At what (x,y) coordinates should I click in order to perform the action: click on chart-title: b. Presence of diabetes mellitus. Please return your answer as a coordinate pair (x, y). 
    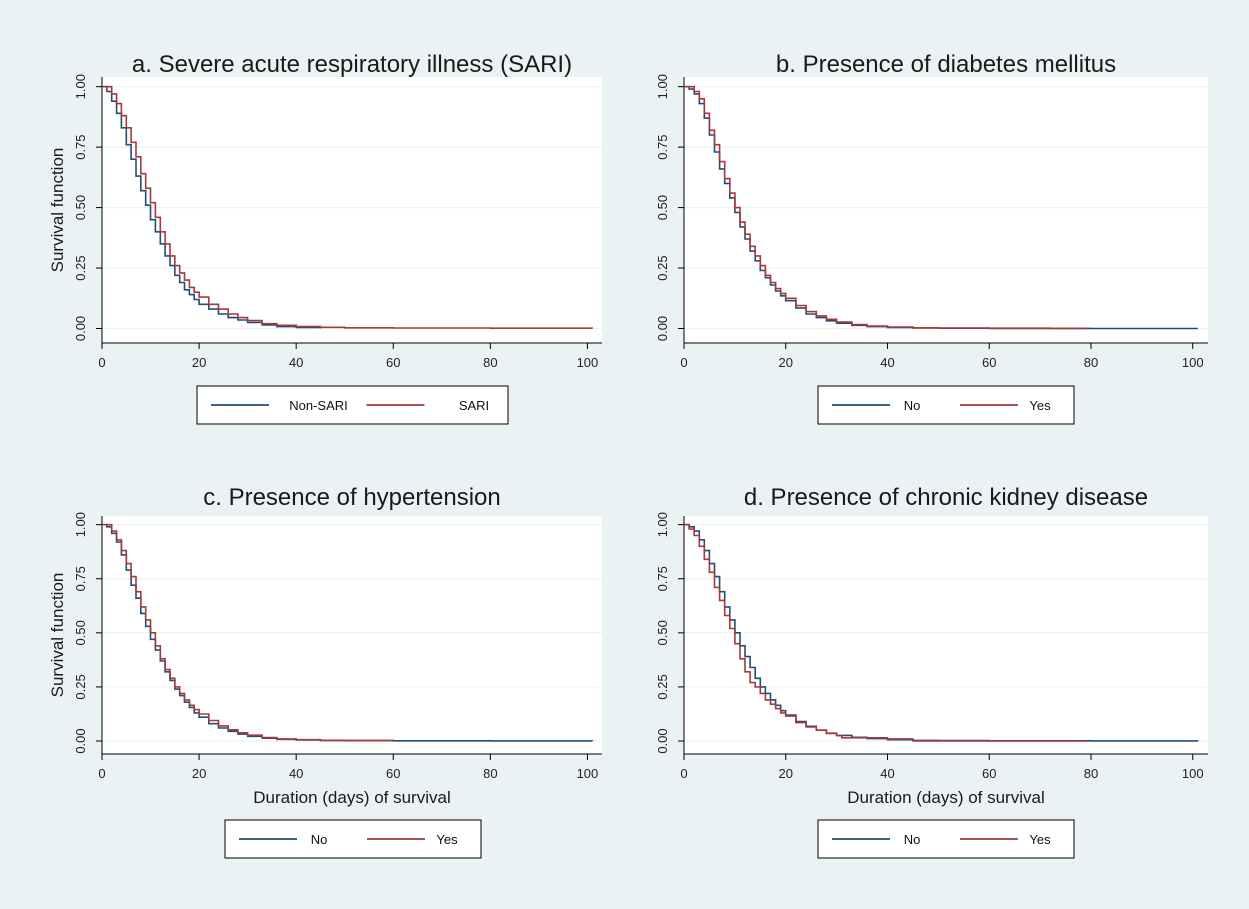
    Looking at the image, I should click on (946, 64).